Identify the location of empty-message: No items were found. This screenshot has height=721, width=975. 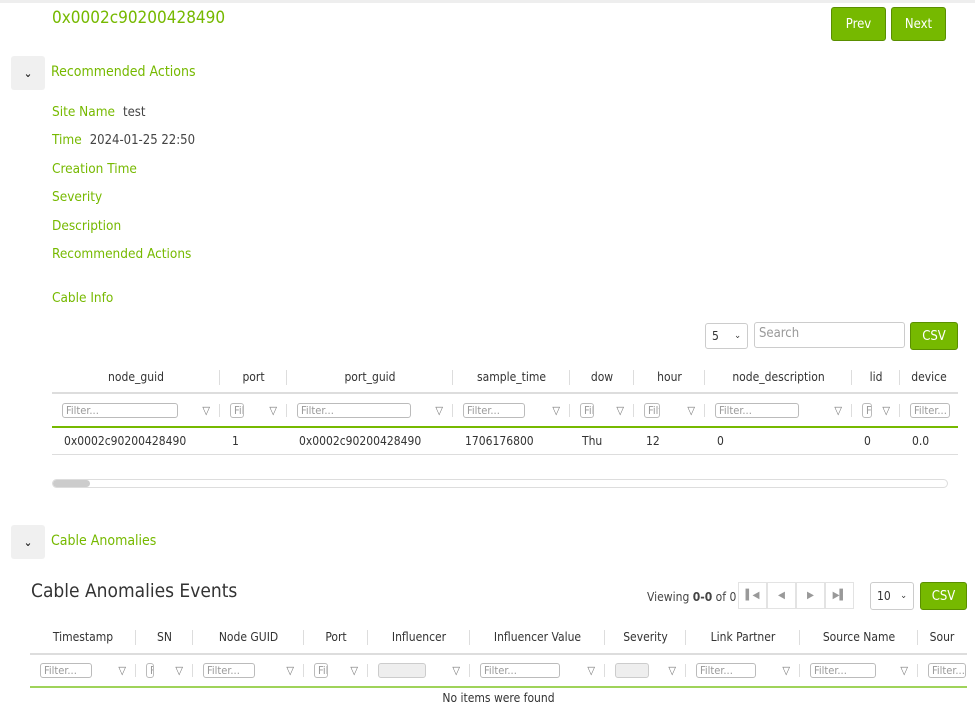
(498, 698).